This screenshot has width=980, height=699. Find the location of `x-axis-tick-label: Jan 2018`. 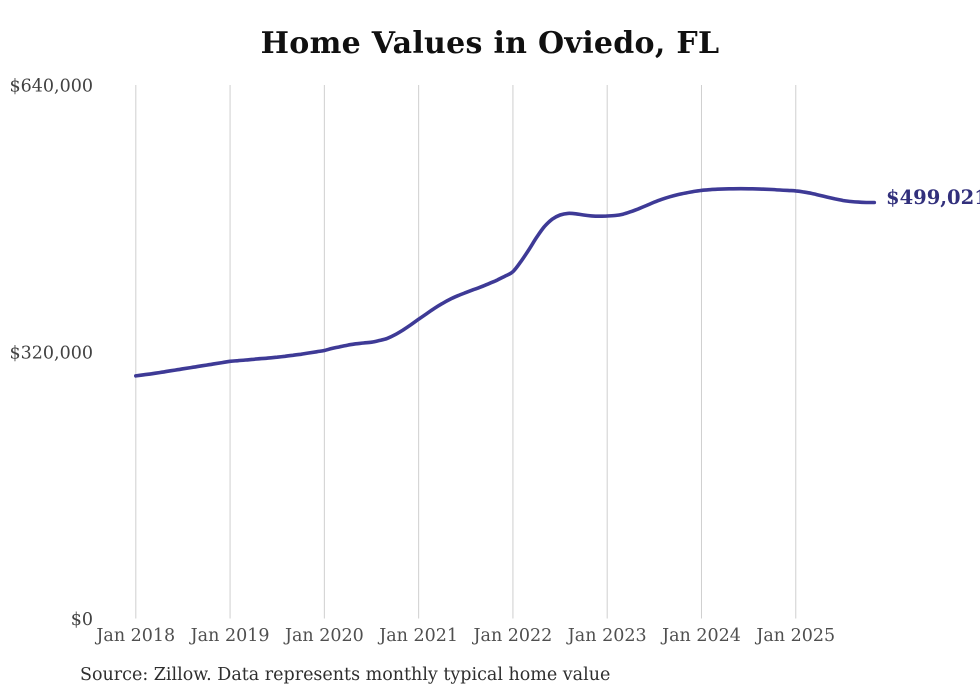

x-axis-tick-label: Jan 2018 is located at coordinates (134, 636).